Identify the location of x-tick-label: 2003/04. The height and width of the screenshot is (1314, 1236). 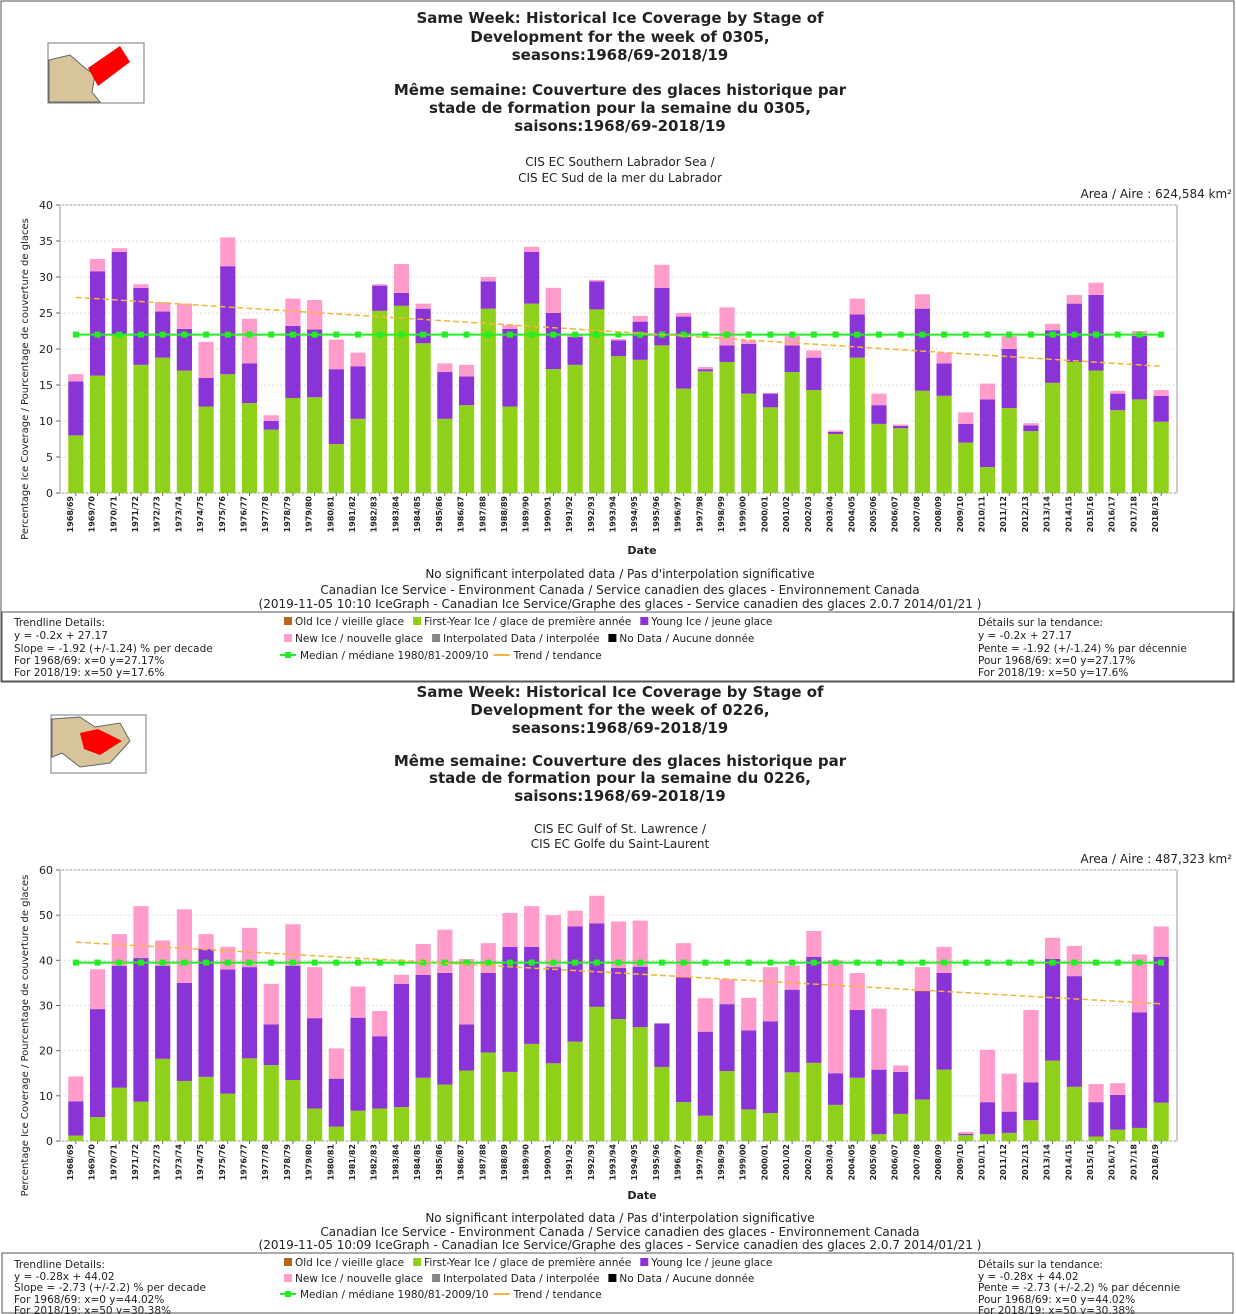
(830, 514).